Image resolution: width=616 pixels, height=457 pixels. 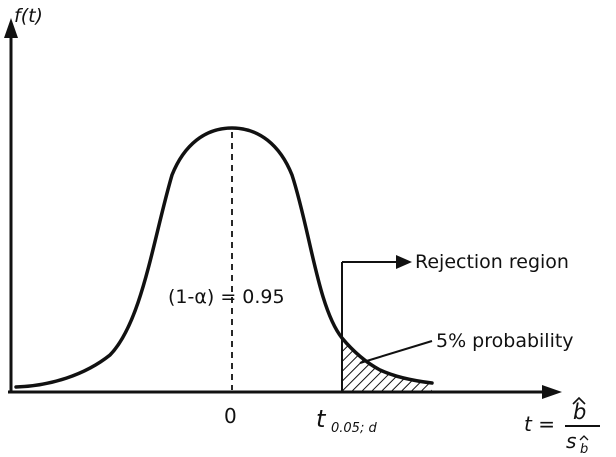 What do you see at coordinates (579, 400) in the screenshot?
I see `hat-icon` at bounding box center [579, 400].